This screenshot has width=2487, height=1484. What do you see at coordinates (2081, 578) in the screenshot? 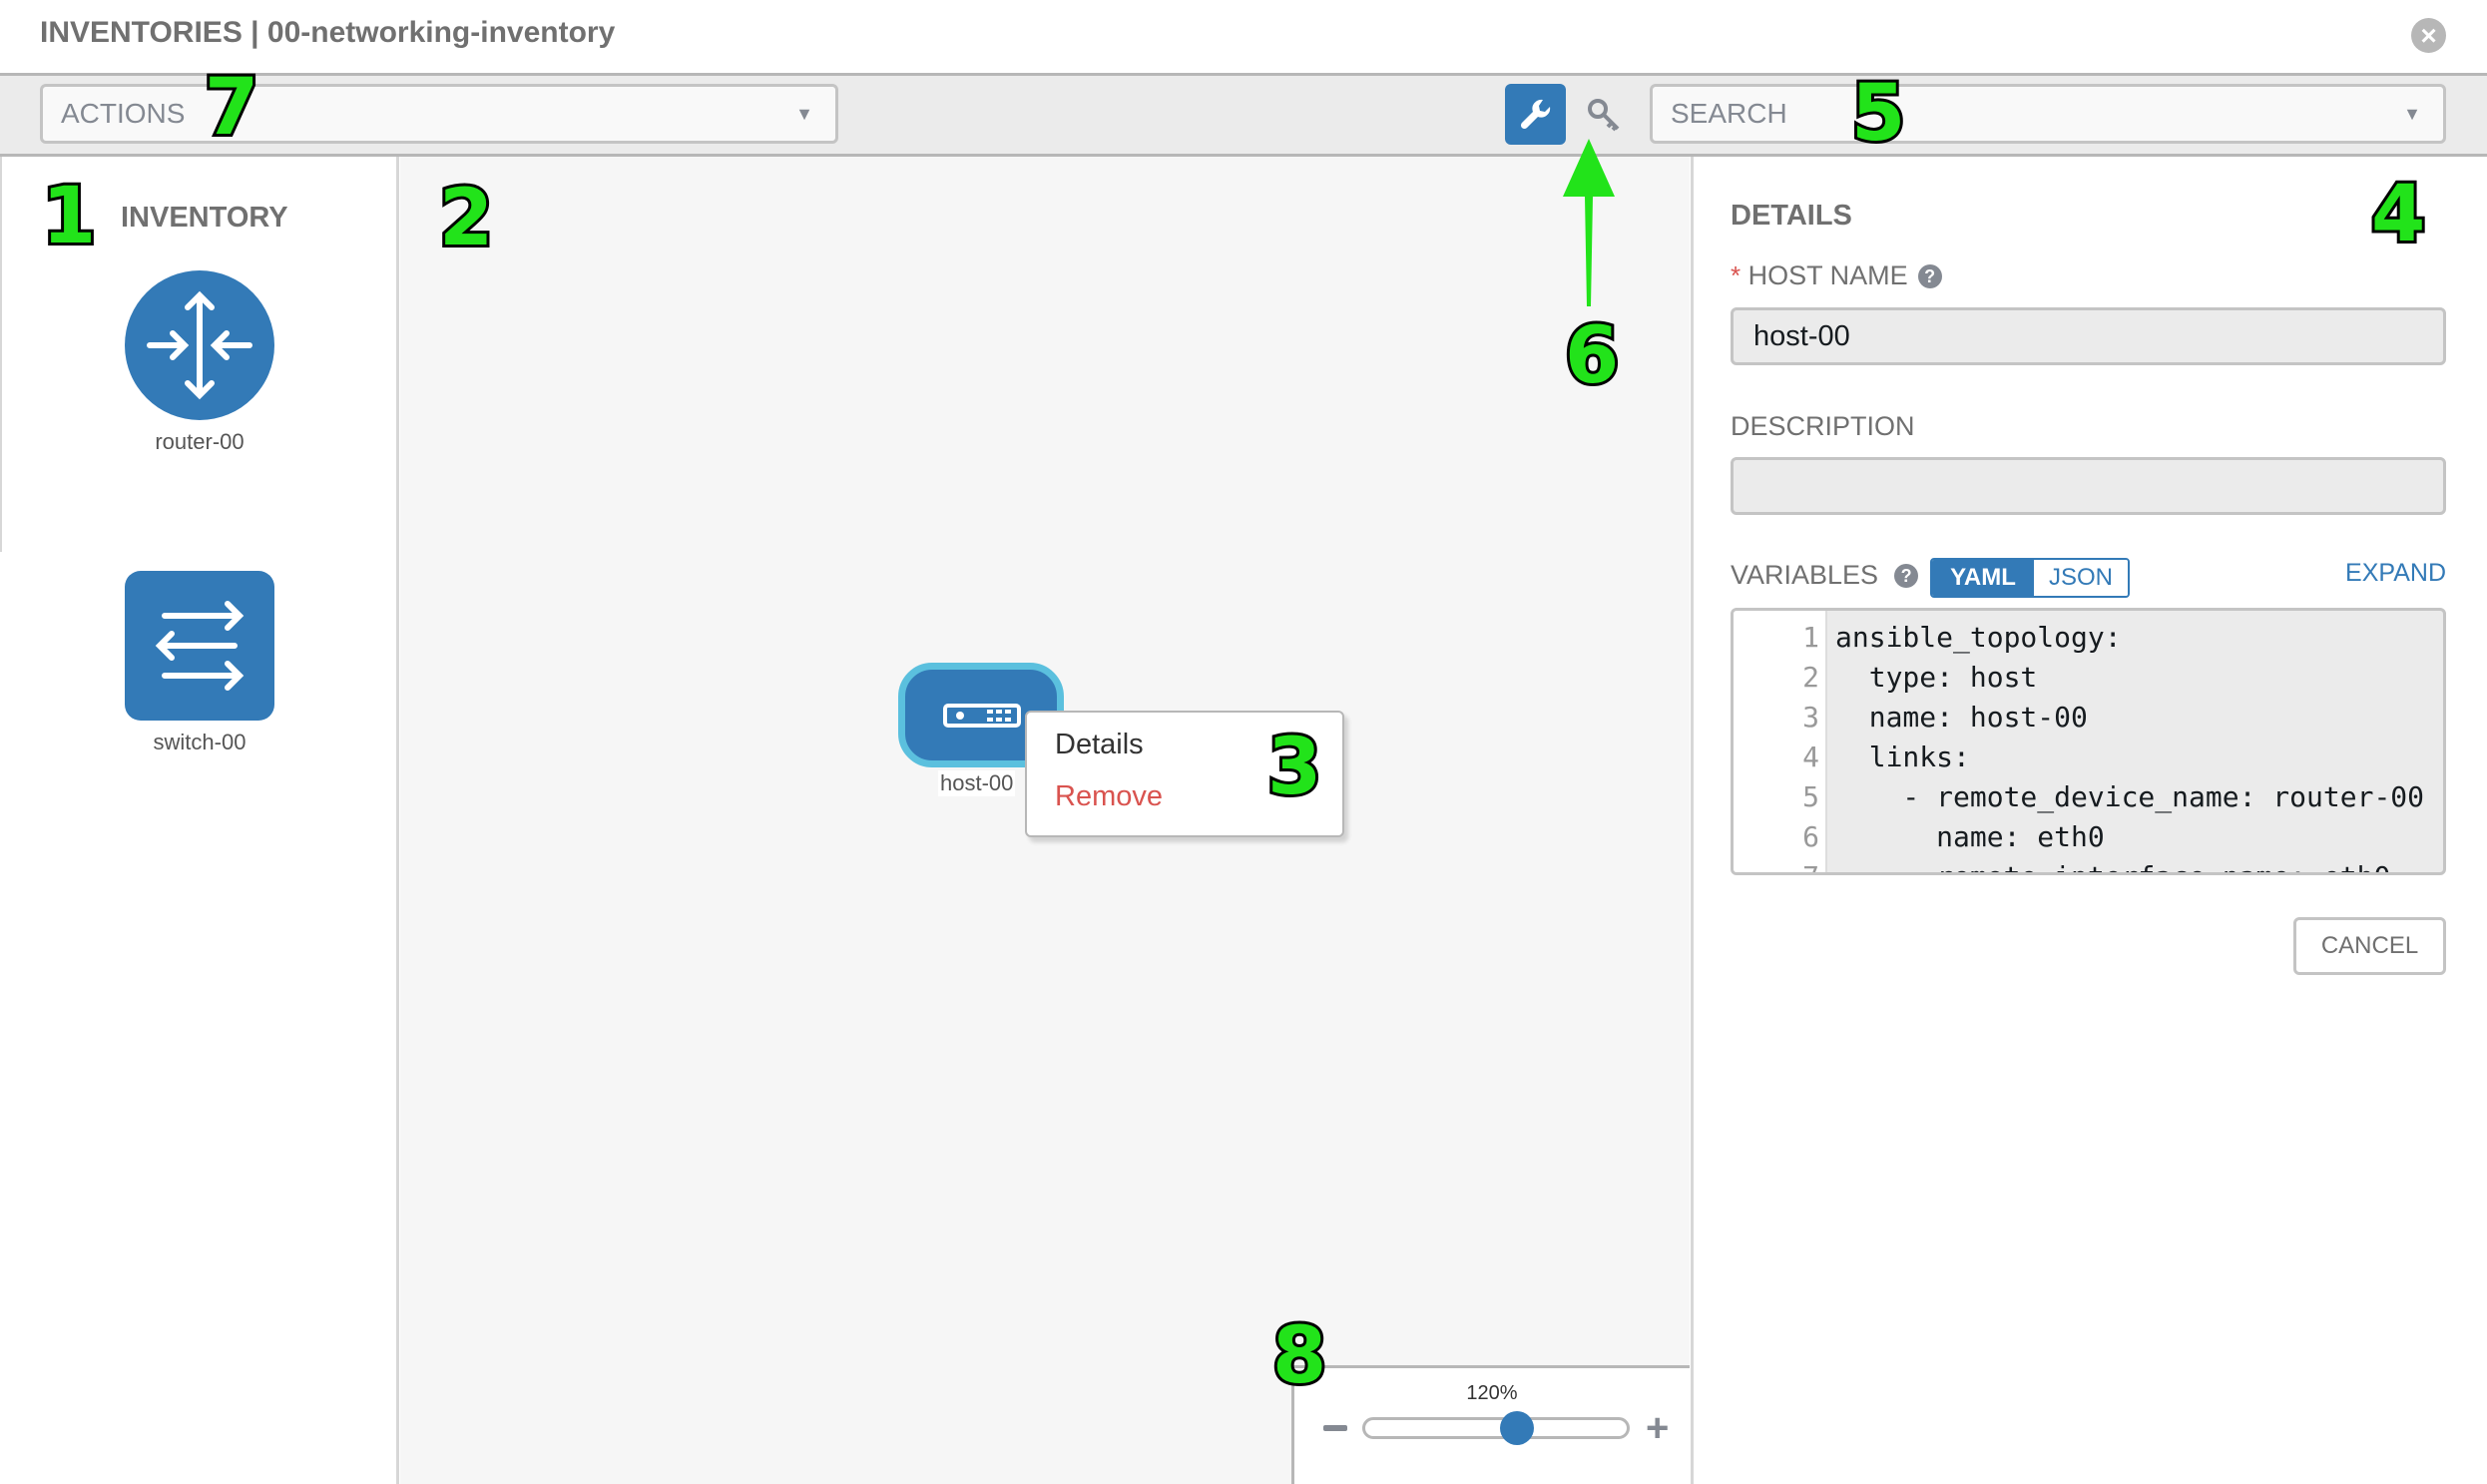
I see `json-toggle: JSON` at bounding box center [2081, 578].